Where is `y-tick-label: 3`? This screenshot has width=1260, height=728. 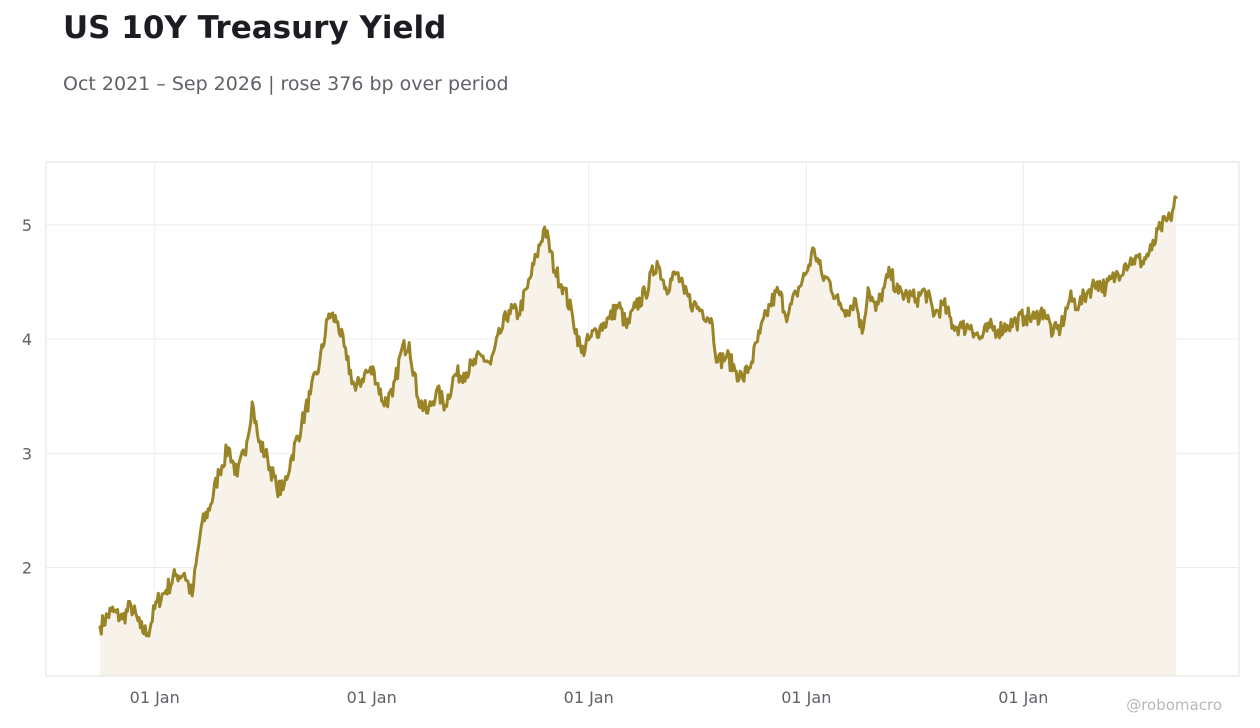
y-tick-label: 3 is located at coordinates (27, 453).